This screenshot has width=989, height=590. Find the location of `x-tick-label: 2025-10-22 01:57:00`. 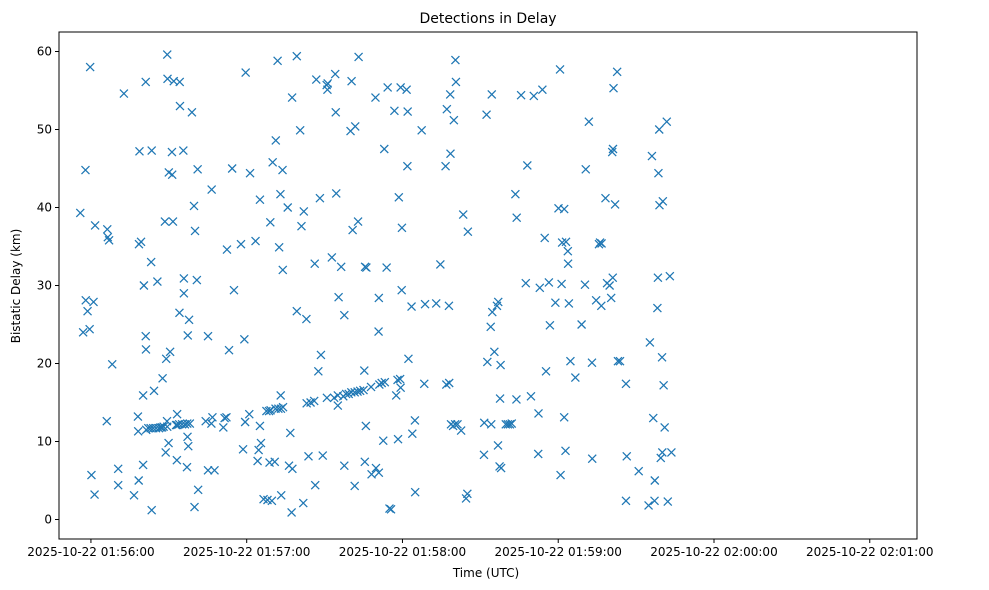

x-tick-label: 2025-10-22 01:57:00 is located at coordinates (246, 552).